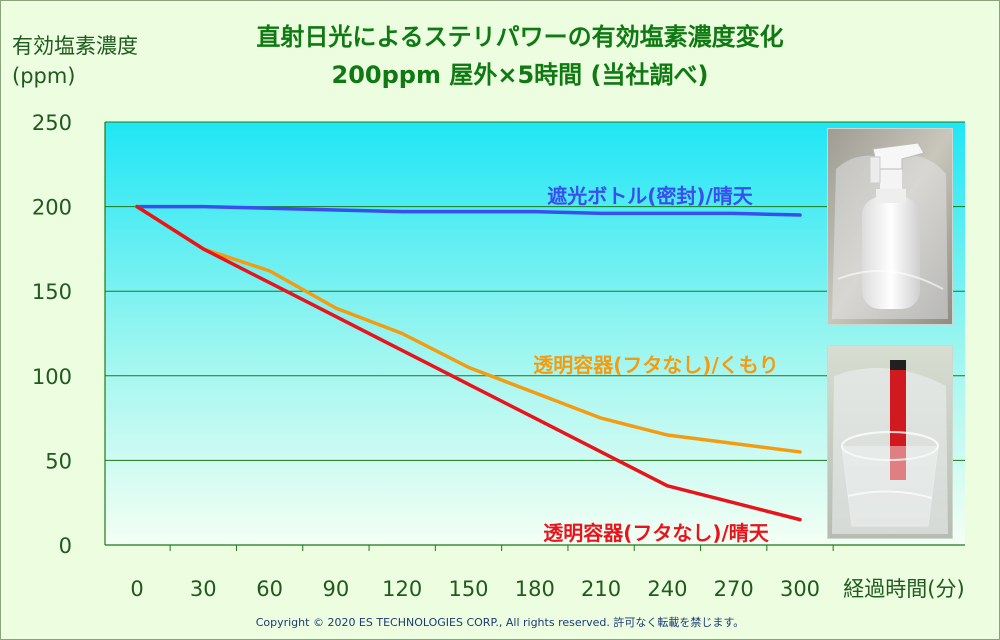 The image size is (1000, 640). I want to click on chart-title: 直射日光によるステリパワーの有効塩素濃度変化, so click(520, 37).